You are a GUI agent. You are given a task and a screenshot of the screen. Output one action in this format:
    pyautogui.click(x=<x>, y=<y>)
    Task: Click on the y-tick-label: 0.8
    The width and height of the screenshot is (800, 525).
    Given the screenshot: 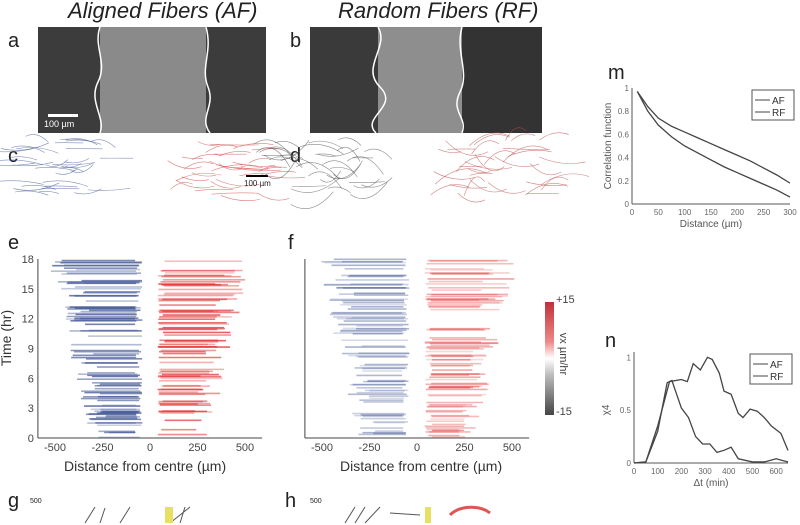 What is the action you would take?
    pyautogui.click(x=624, y=111)
    